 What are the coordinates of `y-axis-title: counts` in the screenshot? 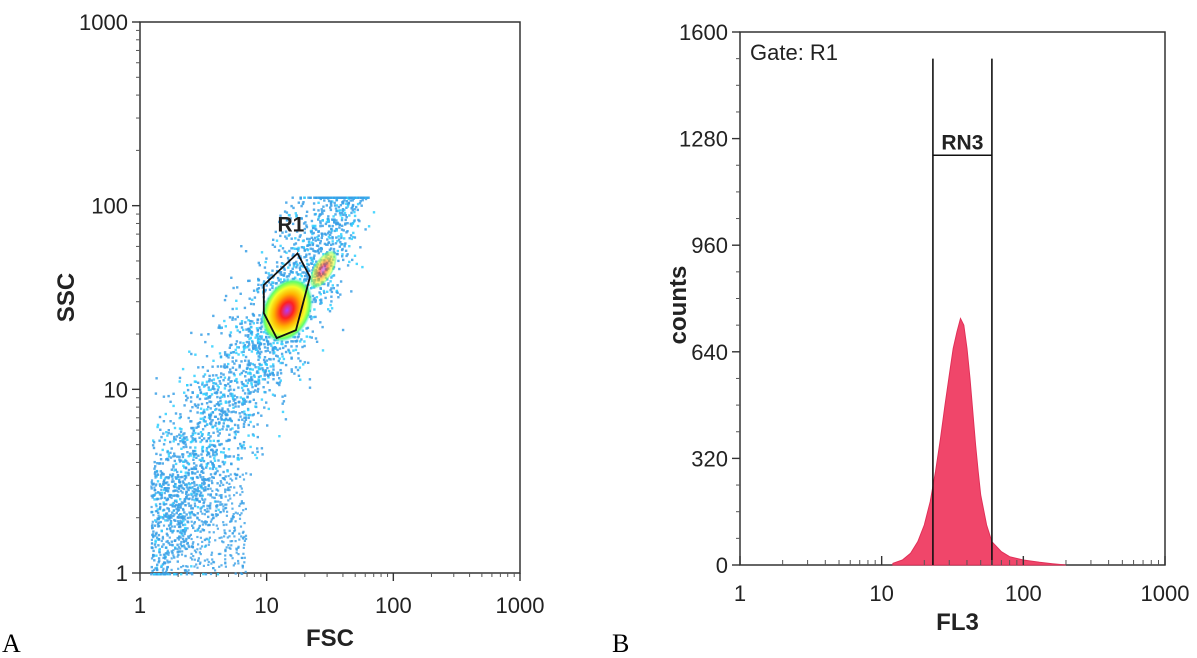 It's located at (678, 305).